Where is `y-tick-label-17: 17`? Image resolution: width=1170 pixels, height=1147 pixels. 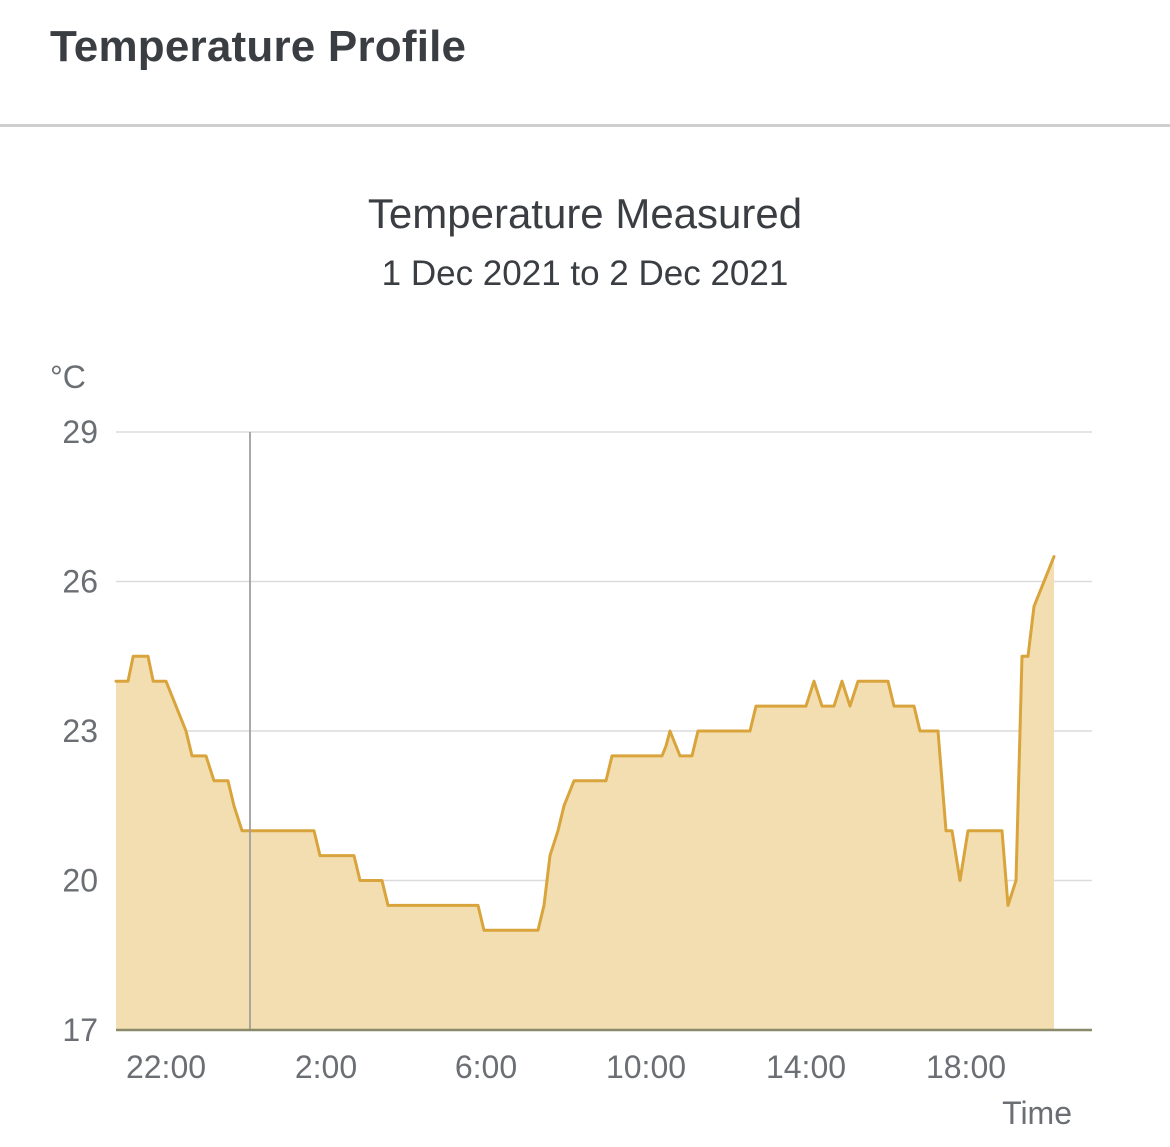
y-tick-label-17: 17 is located at coordinates (80, 1030).